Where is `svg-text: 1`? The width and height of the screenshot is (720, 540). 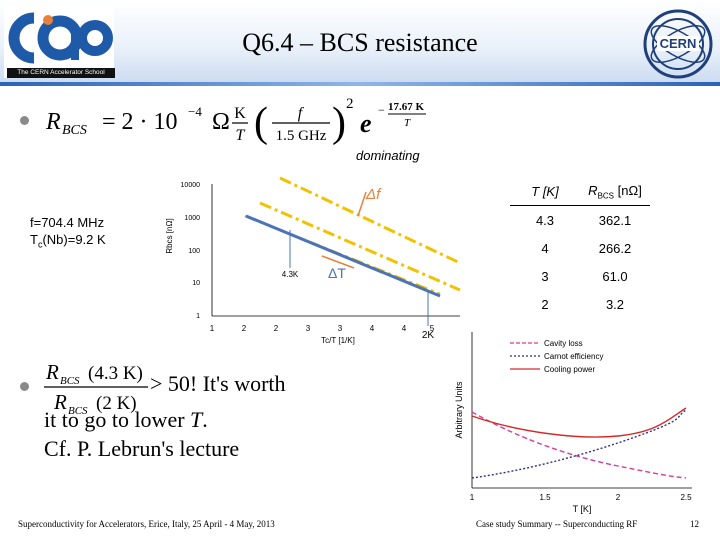 svg-text: 1 is located at coordinates (472, 497).